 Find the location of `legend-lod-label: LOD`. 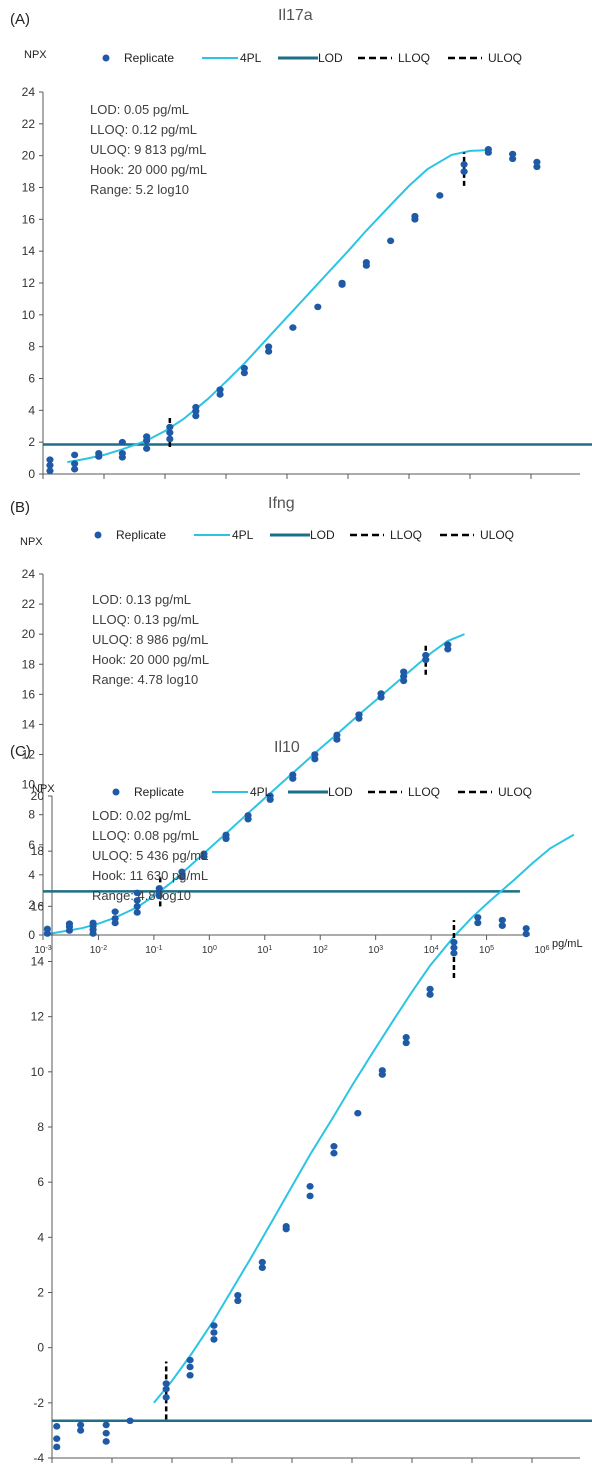

legend-lod-label: LOD is located at coordinates (322, 535).